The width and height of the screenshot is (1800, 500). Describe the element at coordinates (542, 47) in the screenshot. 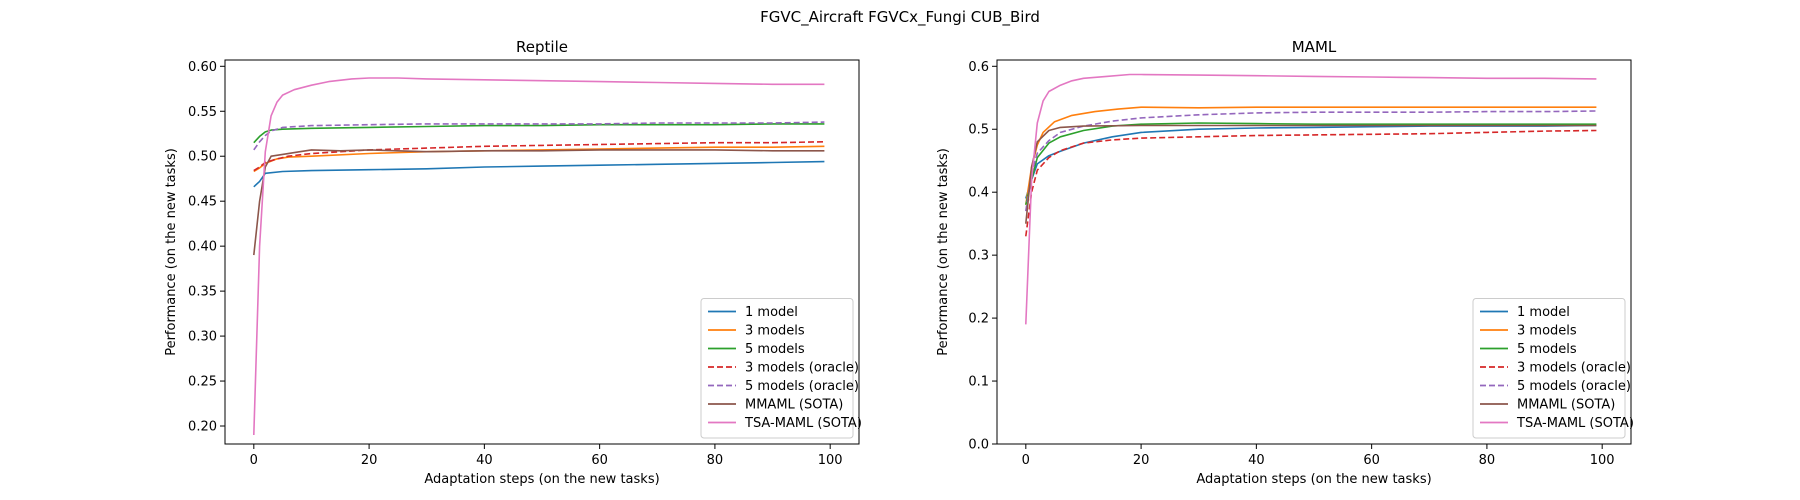

I see `chart-title: Reptile` at that location.